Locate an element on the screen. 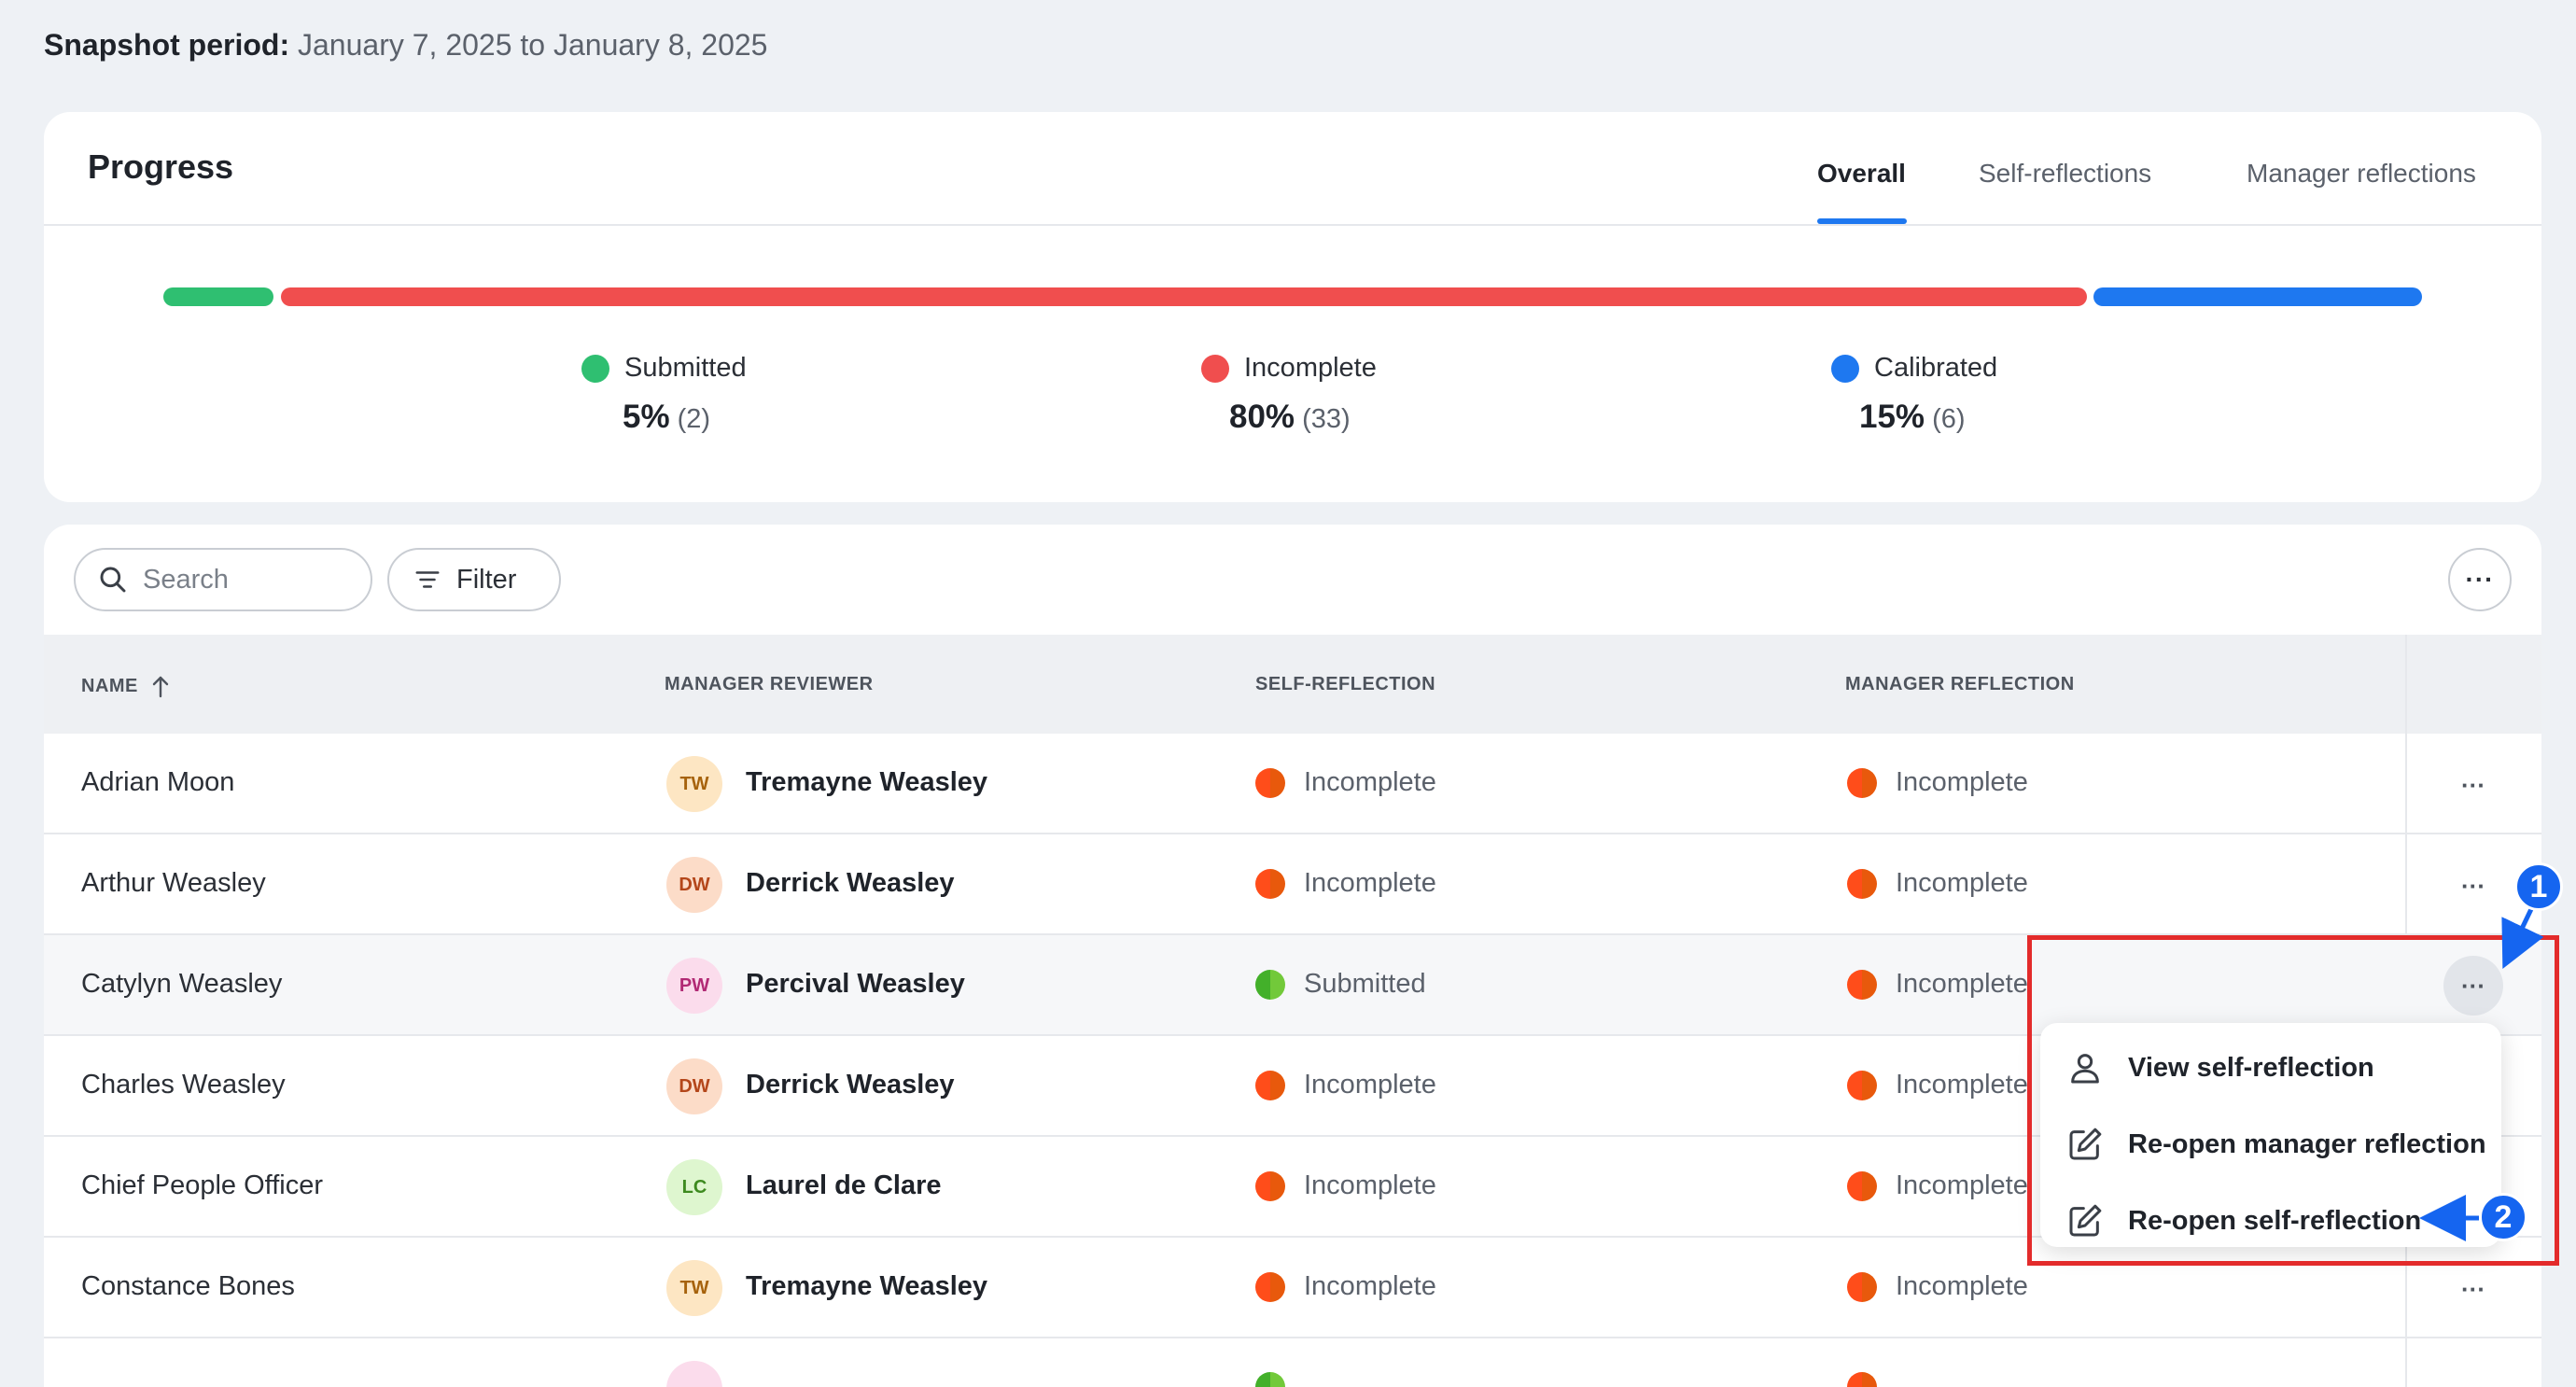 The width and height of the screenshot is (2576, 1387). submitted-dot-icon is located at coordinates (595, 369).